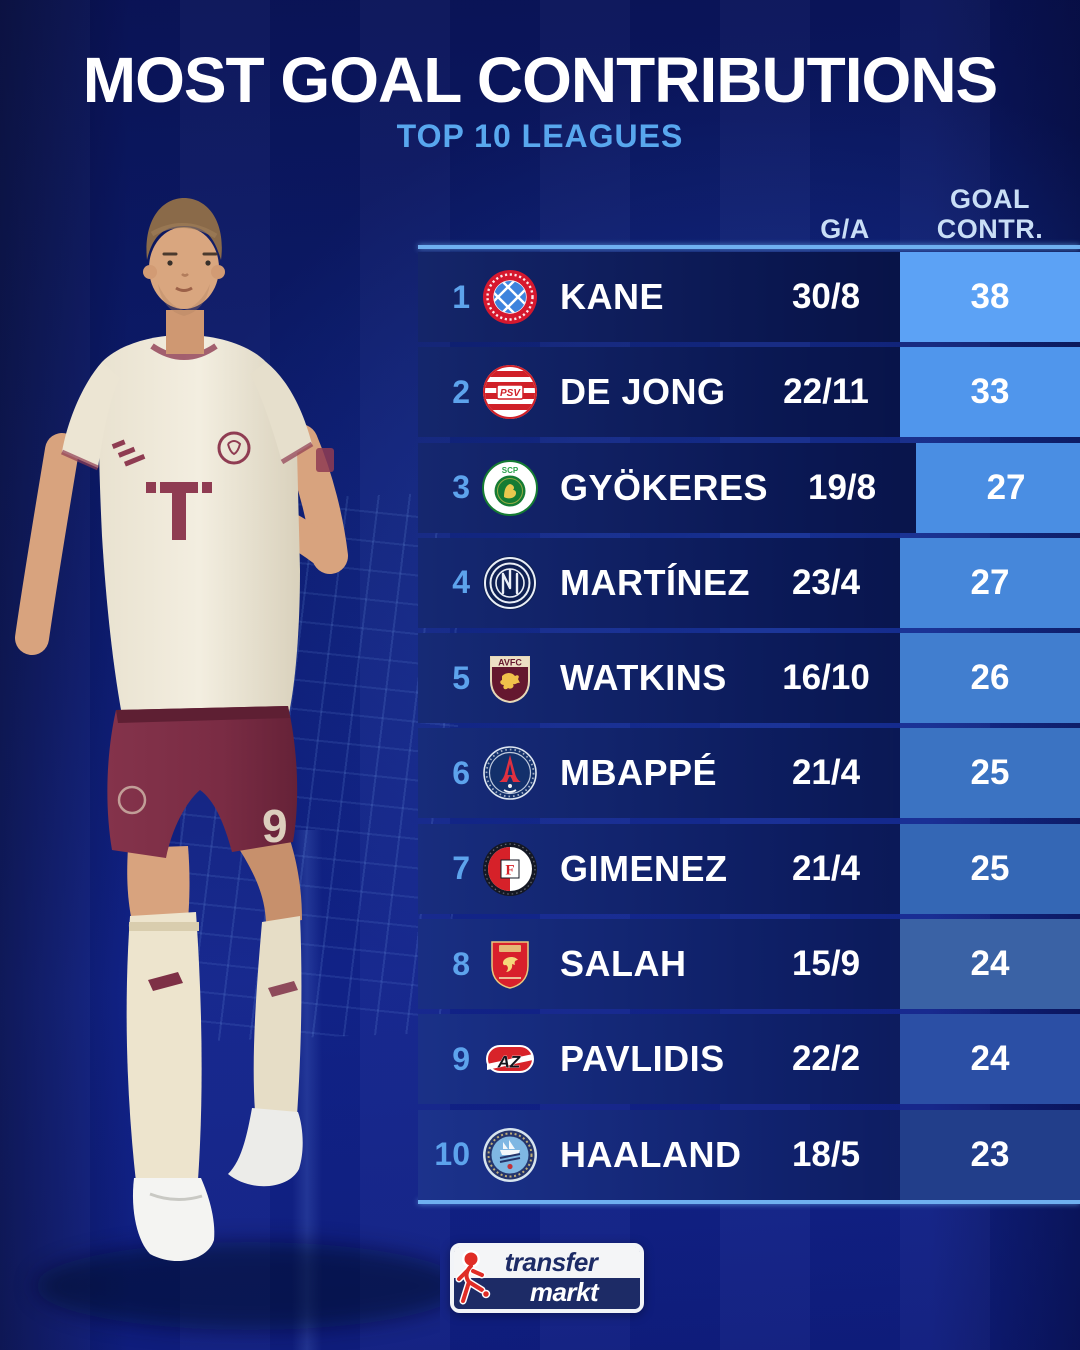  I want to click on transfermarkt-kicker-icon, so click(473, 1277).